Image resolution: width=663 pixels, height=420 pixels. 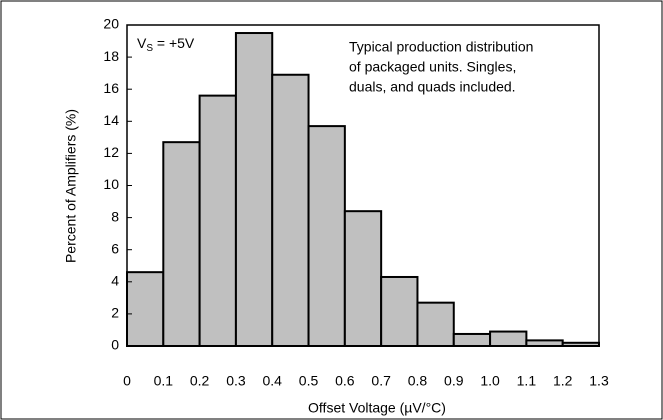 I want to click on x-tick-label: 1.1, so click(x=527, y=381).